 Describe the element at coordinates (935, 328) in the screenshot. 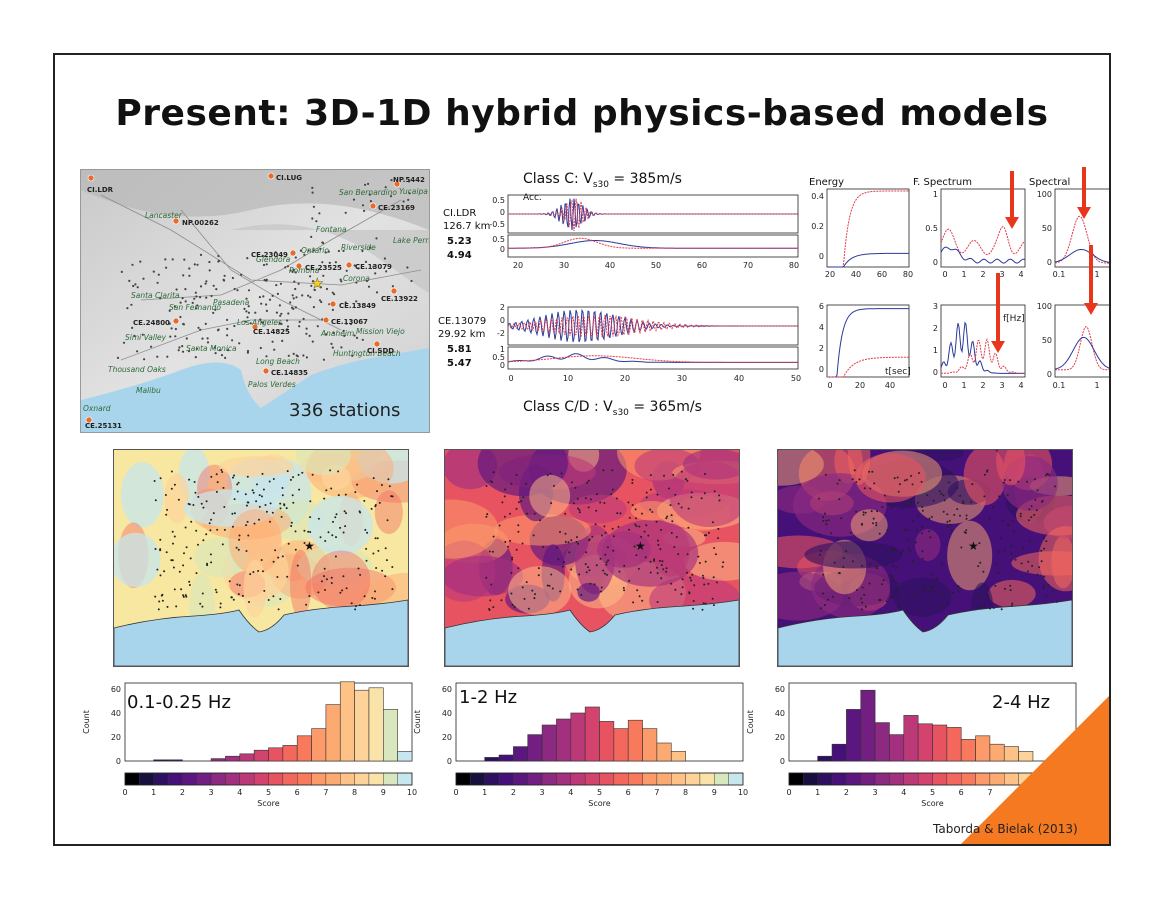

I see `fourier-bottom-y-tick: 2` at that location.